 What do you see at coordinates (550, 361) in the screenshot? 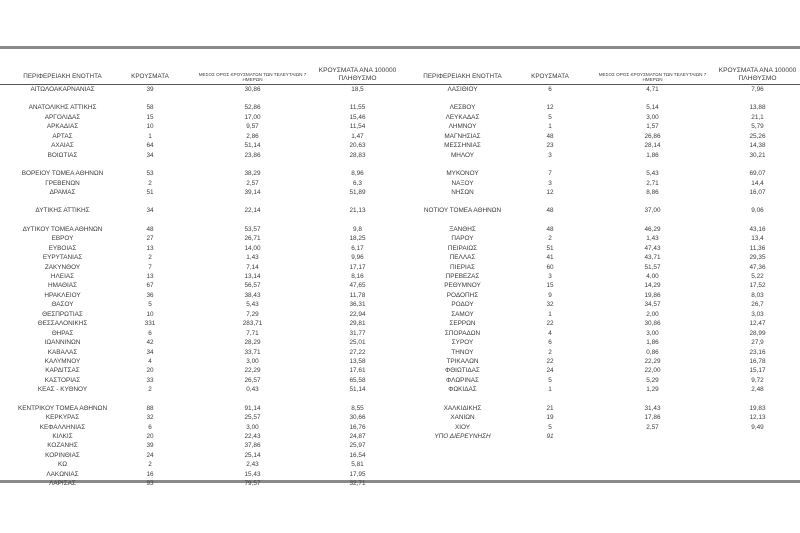
I see `cell-cases: 22` at bounding box center [550, 361].